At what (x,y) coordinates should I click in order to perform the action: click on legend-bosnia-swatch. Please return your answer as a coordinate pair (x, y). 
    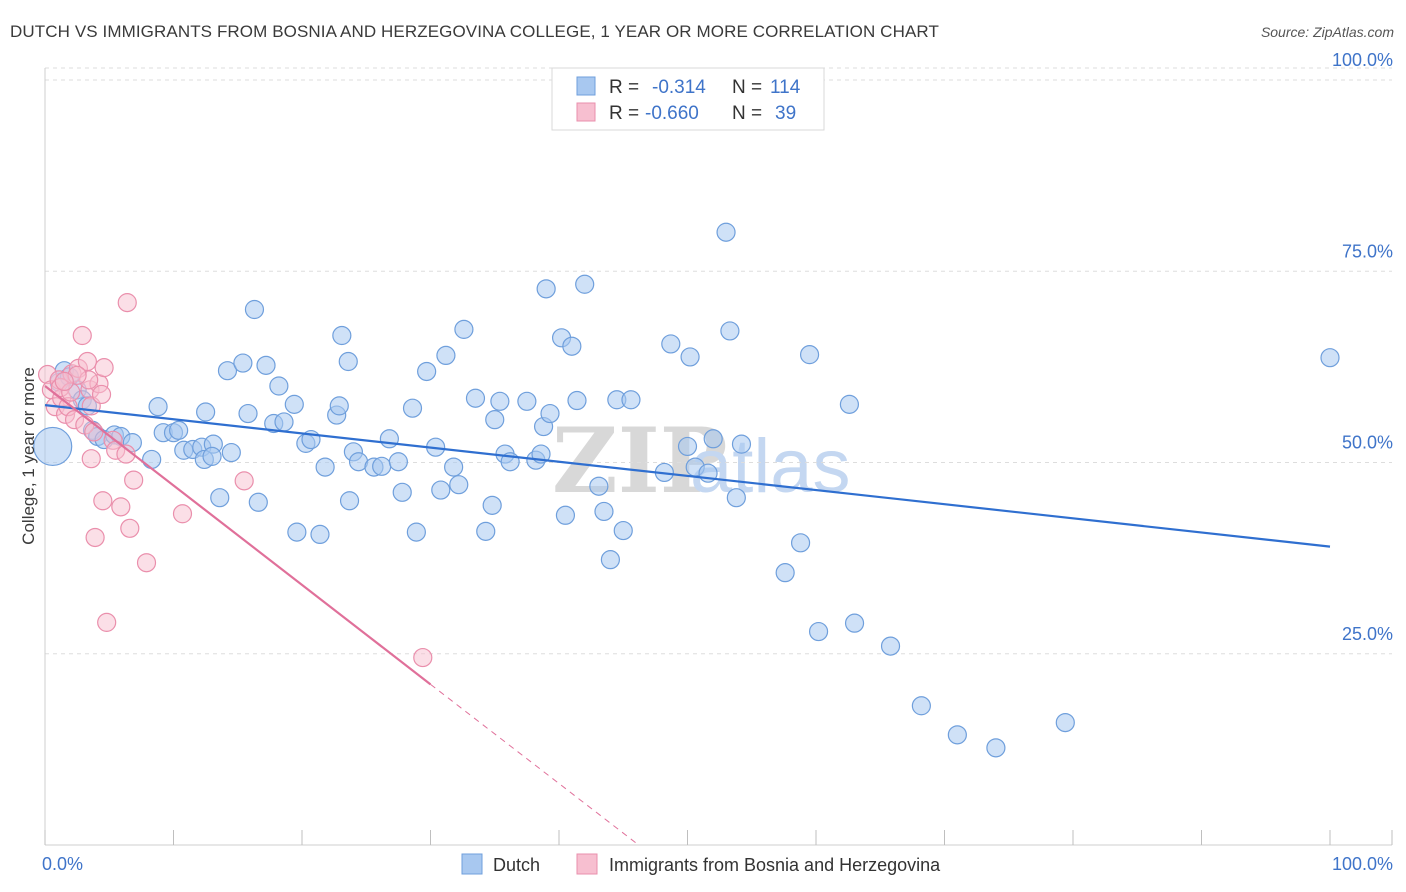
    Looking at the image, I should click on (586, 112).